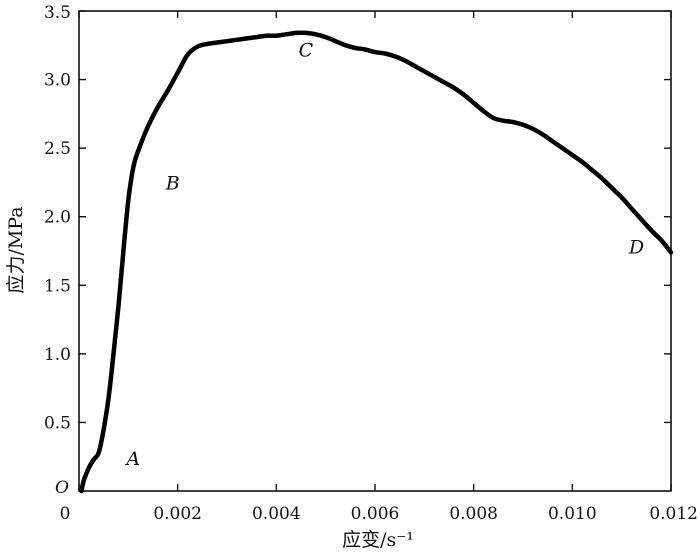 This screenshot has width=700, height=560. I want to click on x-tick-label: 0.004, so click(276, 514).